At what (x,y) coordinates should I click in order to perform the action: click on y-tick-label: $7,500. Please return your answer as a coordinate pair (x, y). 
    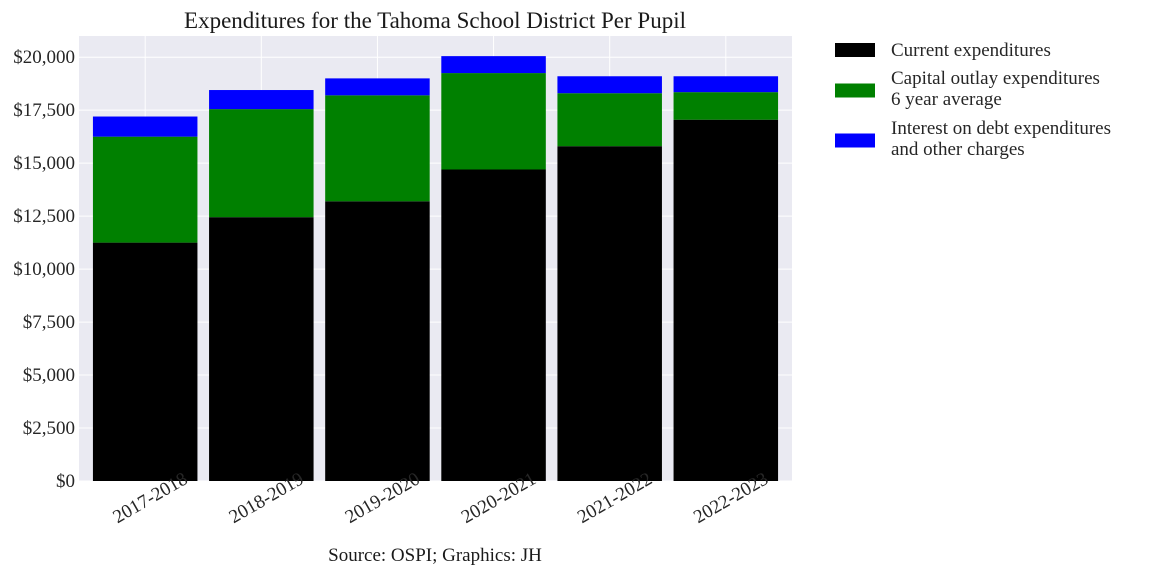
    Looking at the image, I should click on (49, 322).